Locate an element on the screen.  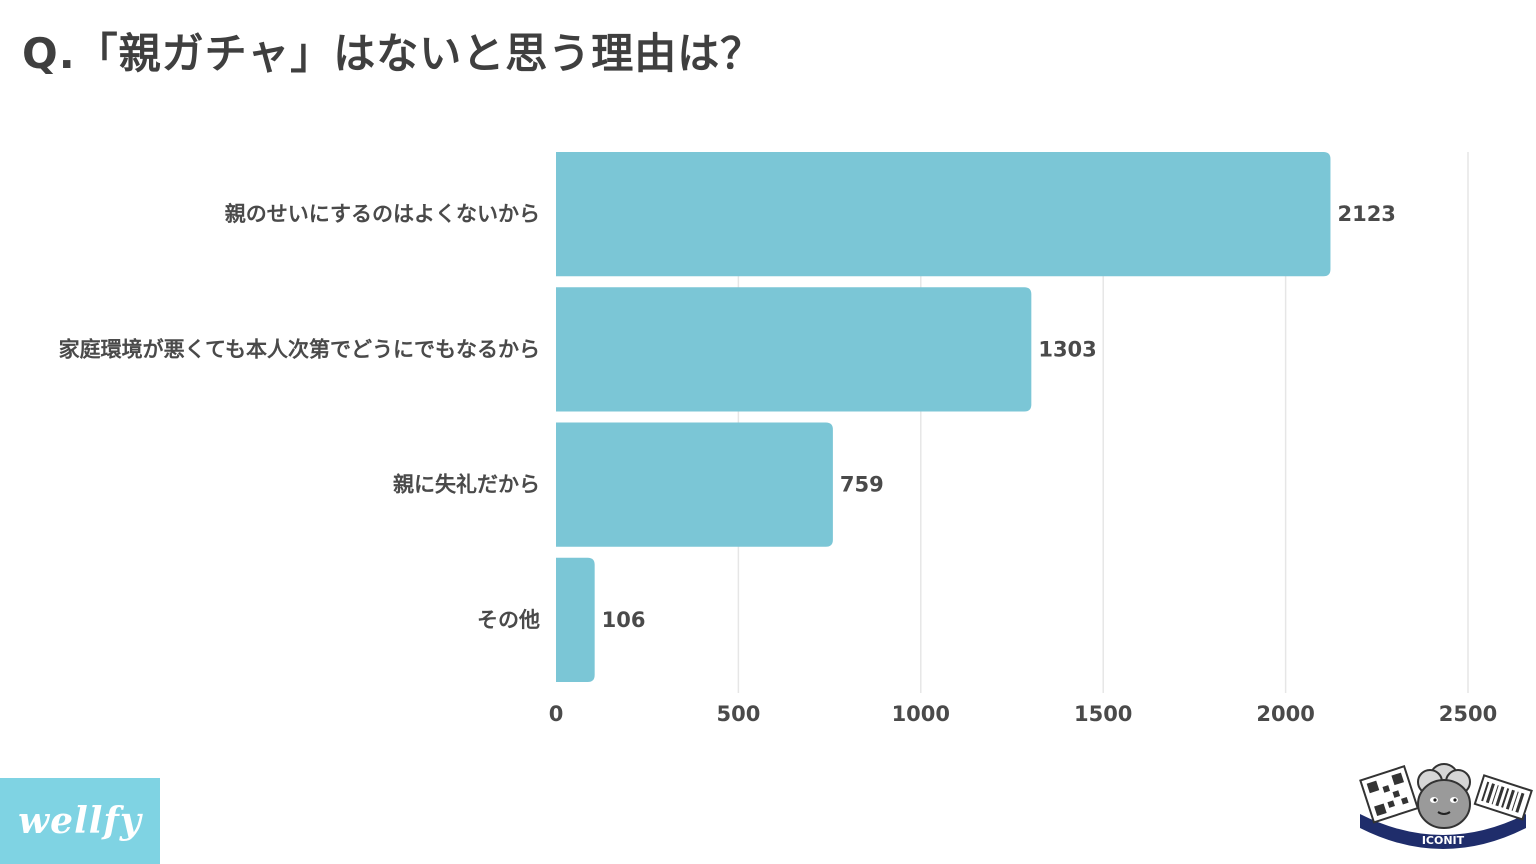
x-tick-label: 2000 is located at coordinates (1285, 714).